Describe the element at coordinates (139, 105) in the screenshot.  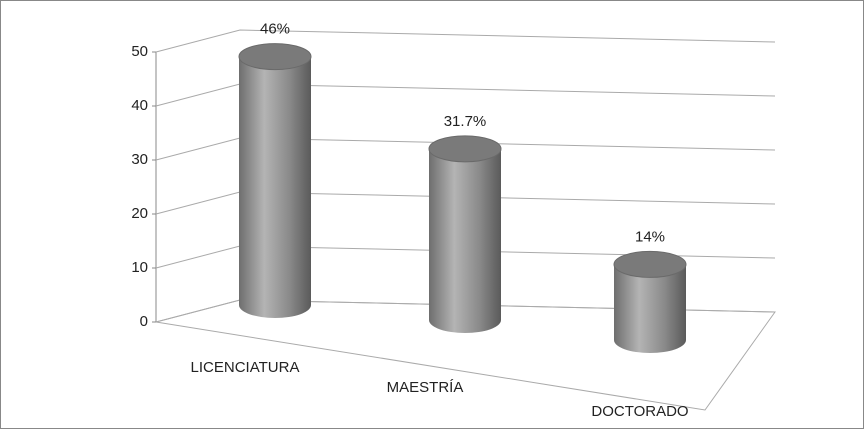
I see `y-tick-label: 40` at that location.